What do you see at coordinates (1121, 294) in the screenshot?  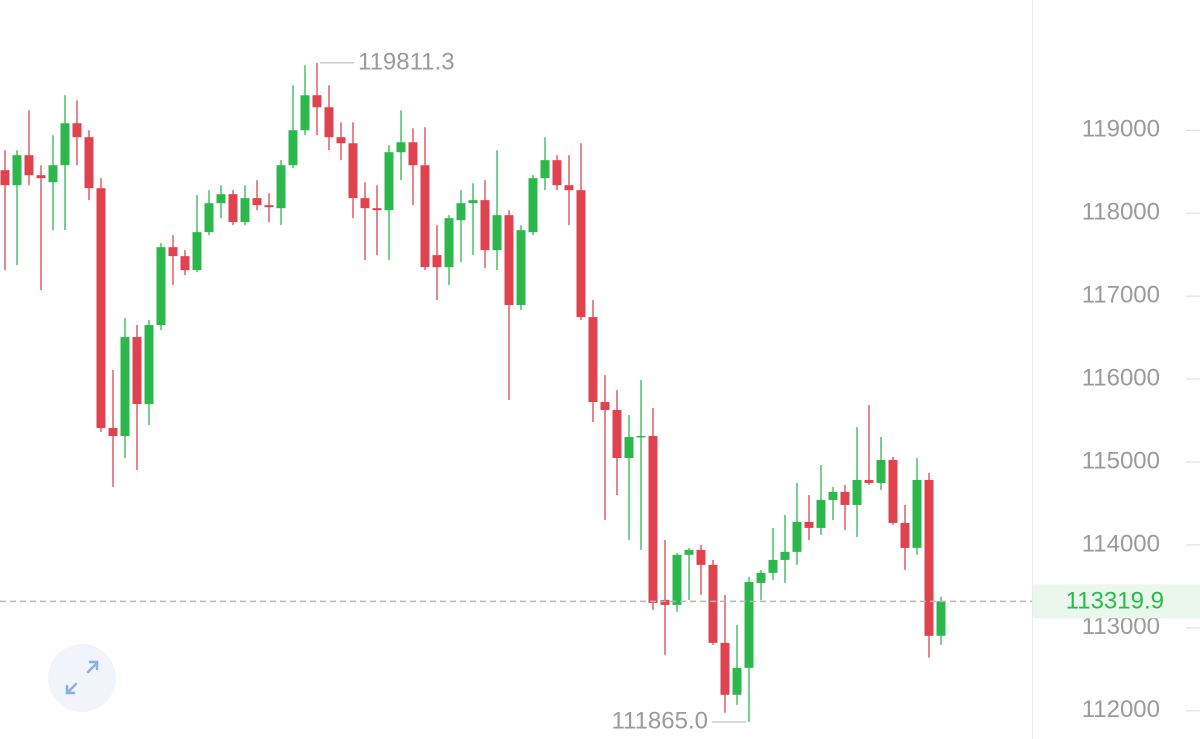 I see `y-tick-label: 117000` at bounding box center [1121, 294].